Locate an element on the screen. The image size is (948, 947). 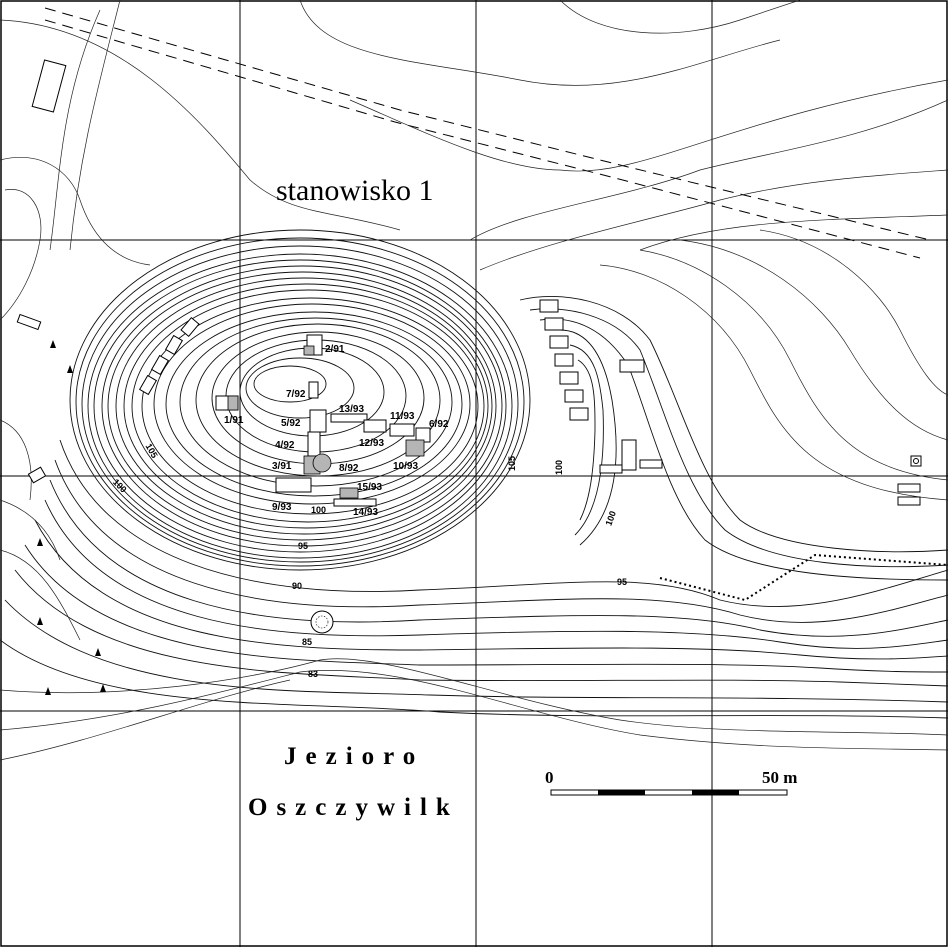
scale-bar-frame is located at coordinates (669, 792).